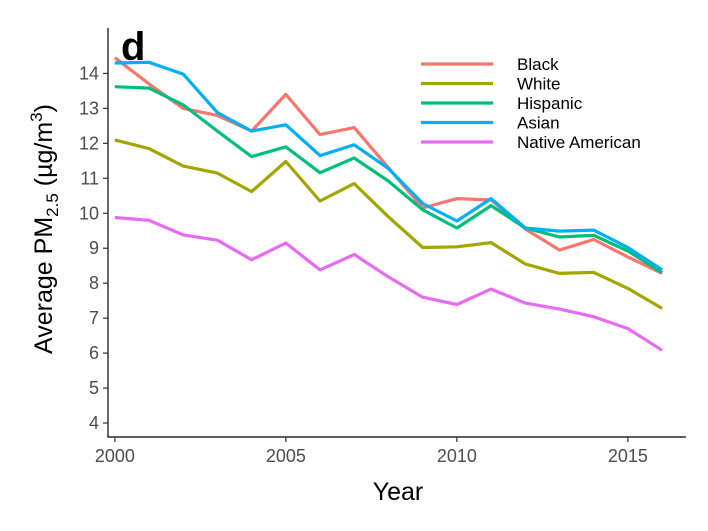  What do you see at coordinates (44, 229) in the screenshot?
I see `y-axis-title: Average PM2.5 (µg/m3)` at bounding box center [44, 229].